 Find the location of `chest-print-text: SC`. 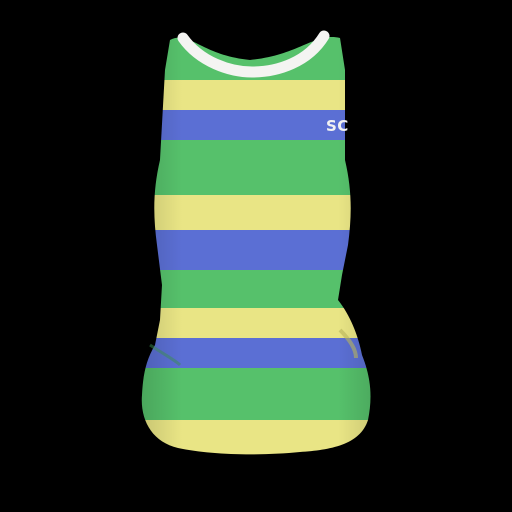

chest-print-text: SC is located at coordinates (337, 126).